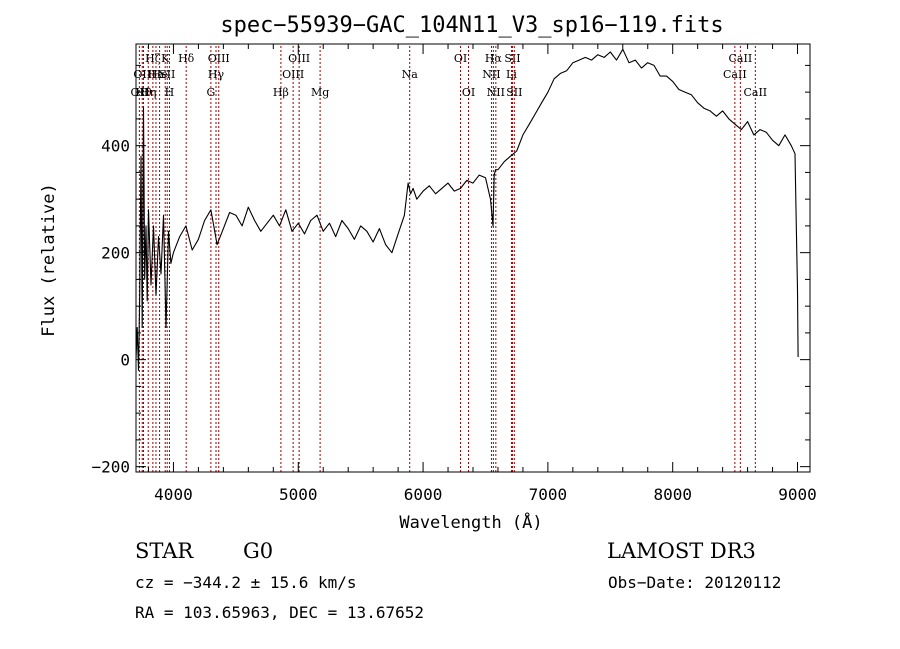 The width and height of the screenshot is (900, 649). Describe the element at coordinates (165, 58) in the screenshot. I see `line-marker-label: K` at that location.